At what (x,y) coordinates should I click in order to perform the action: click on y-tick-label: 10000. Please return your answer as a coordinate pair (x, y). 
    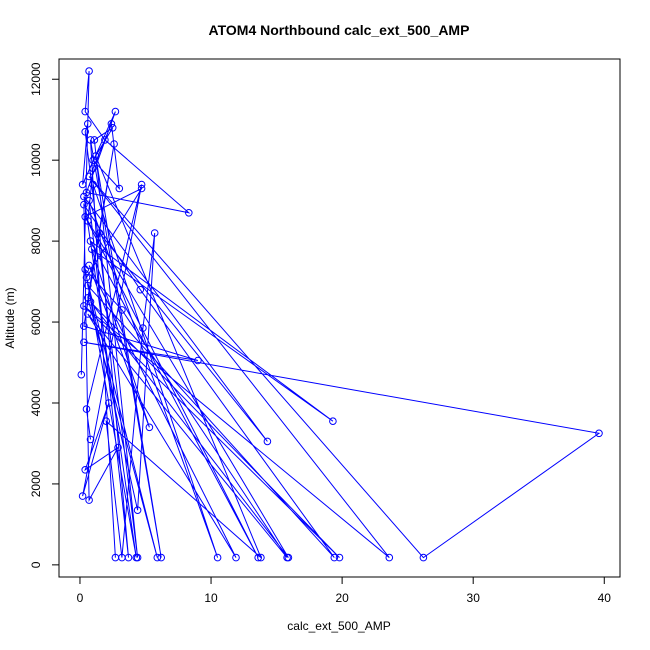
    Looking at the image, I should click on (36, 160).